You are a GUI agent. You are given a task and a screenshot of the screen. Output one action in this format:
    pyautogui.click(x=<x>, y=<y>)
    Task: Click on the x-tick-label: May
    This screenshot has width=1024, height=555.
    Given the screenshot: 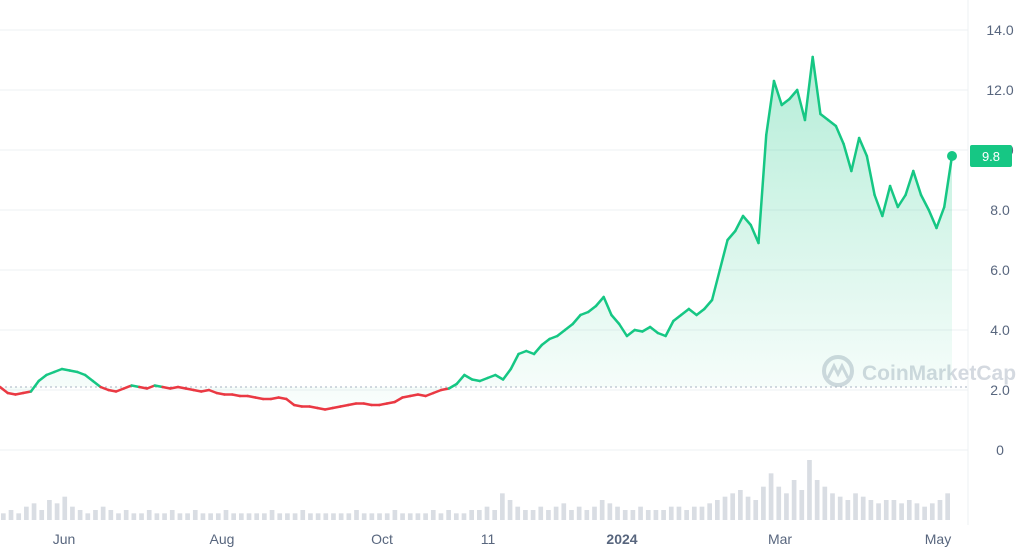 What is the action you would take?
    pyautogui.click(x=938, y=539)
    